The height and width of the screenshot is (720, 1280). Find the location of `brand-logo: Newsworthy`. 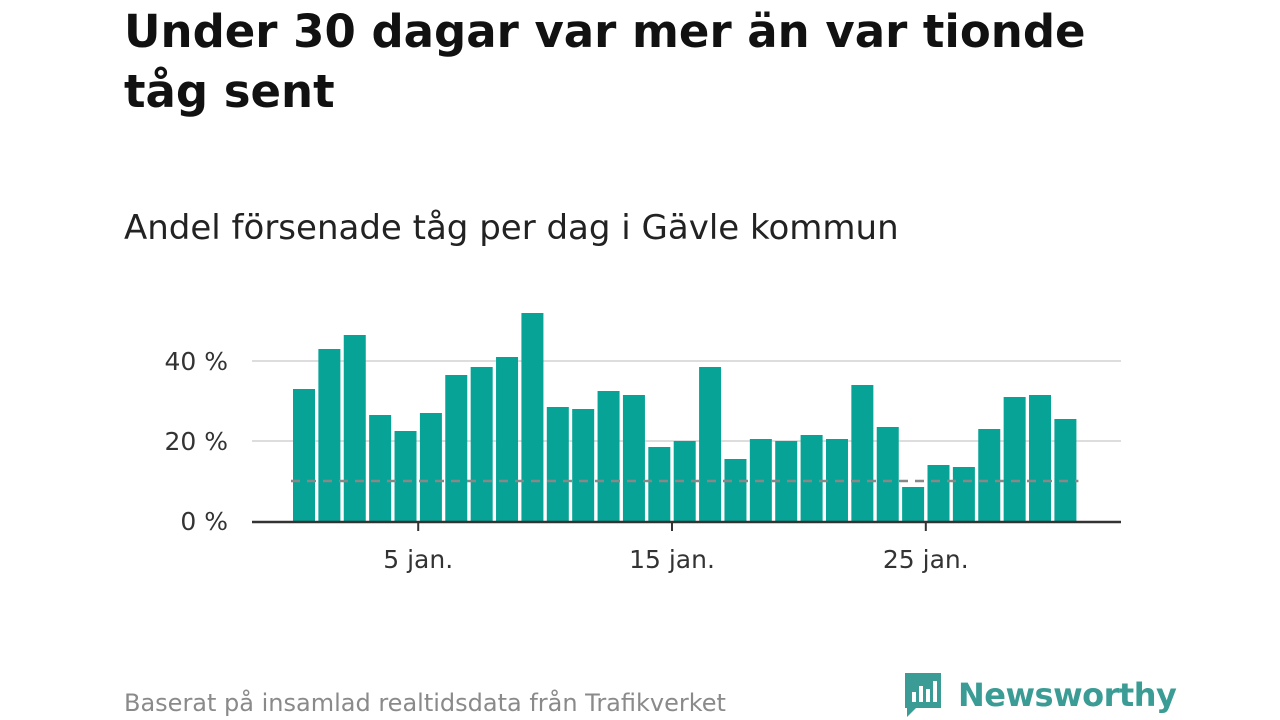

brand-logo: Newsworthy is located at coordinates (1039, 695).